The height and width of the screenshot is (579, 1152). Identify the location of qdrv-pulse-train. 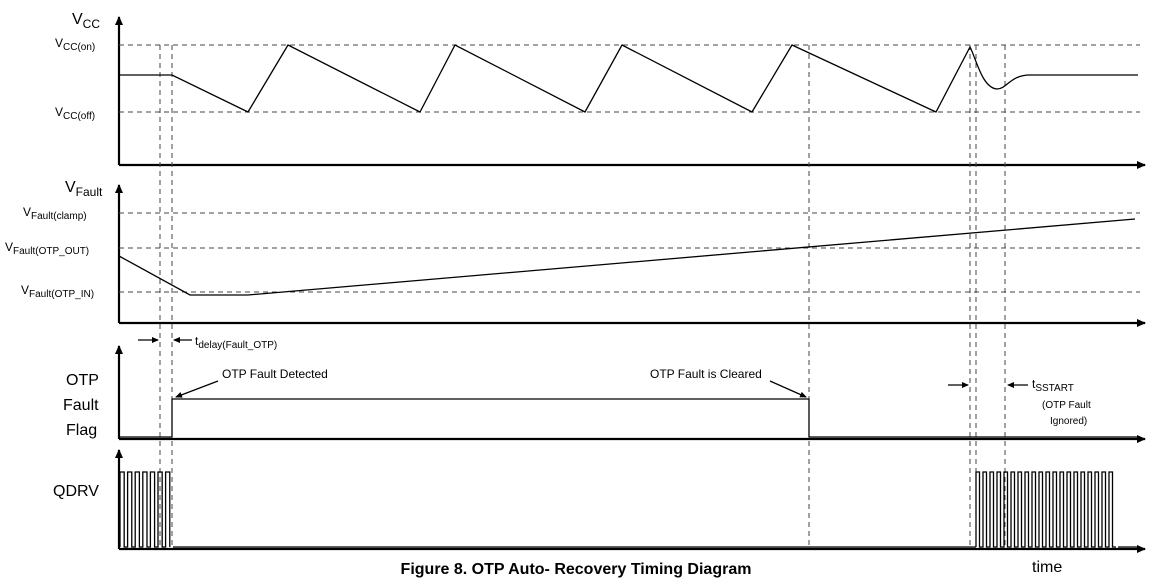
(628, 509).